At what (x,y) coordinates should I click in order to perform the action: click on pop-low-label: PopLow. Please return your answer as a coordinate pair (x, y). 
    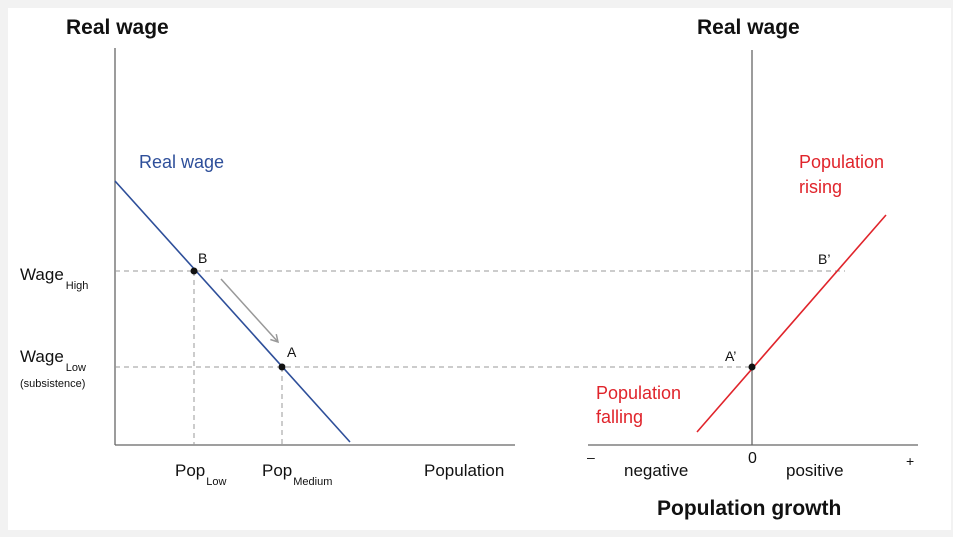
    Looking at the image, I should click on (200, 474).